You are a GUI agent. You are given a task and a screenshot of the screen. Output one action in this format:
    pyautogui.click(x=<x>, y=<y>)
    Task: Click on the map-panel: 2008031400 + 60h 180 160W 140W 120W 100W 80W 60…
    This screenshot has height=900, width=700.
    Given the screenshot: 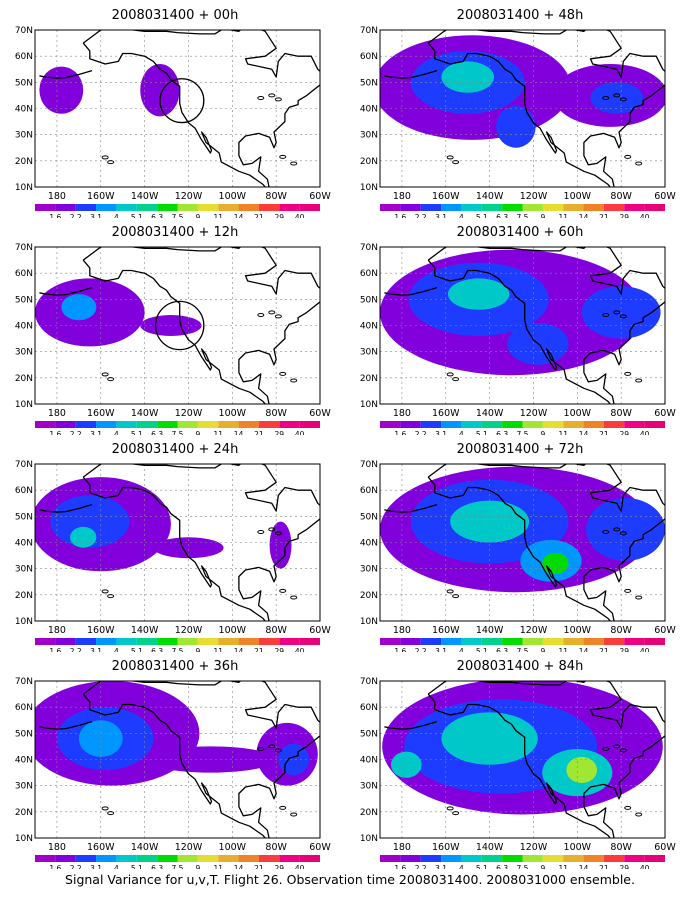 What is the action you would take?
    pyautogui.click(x=520, y=330)
    